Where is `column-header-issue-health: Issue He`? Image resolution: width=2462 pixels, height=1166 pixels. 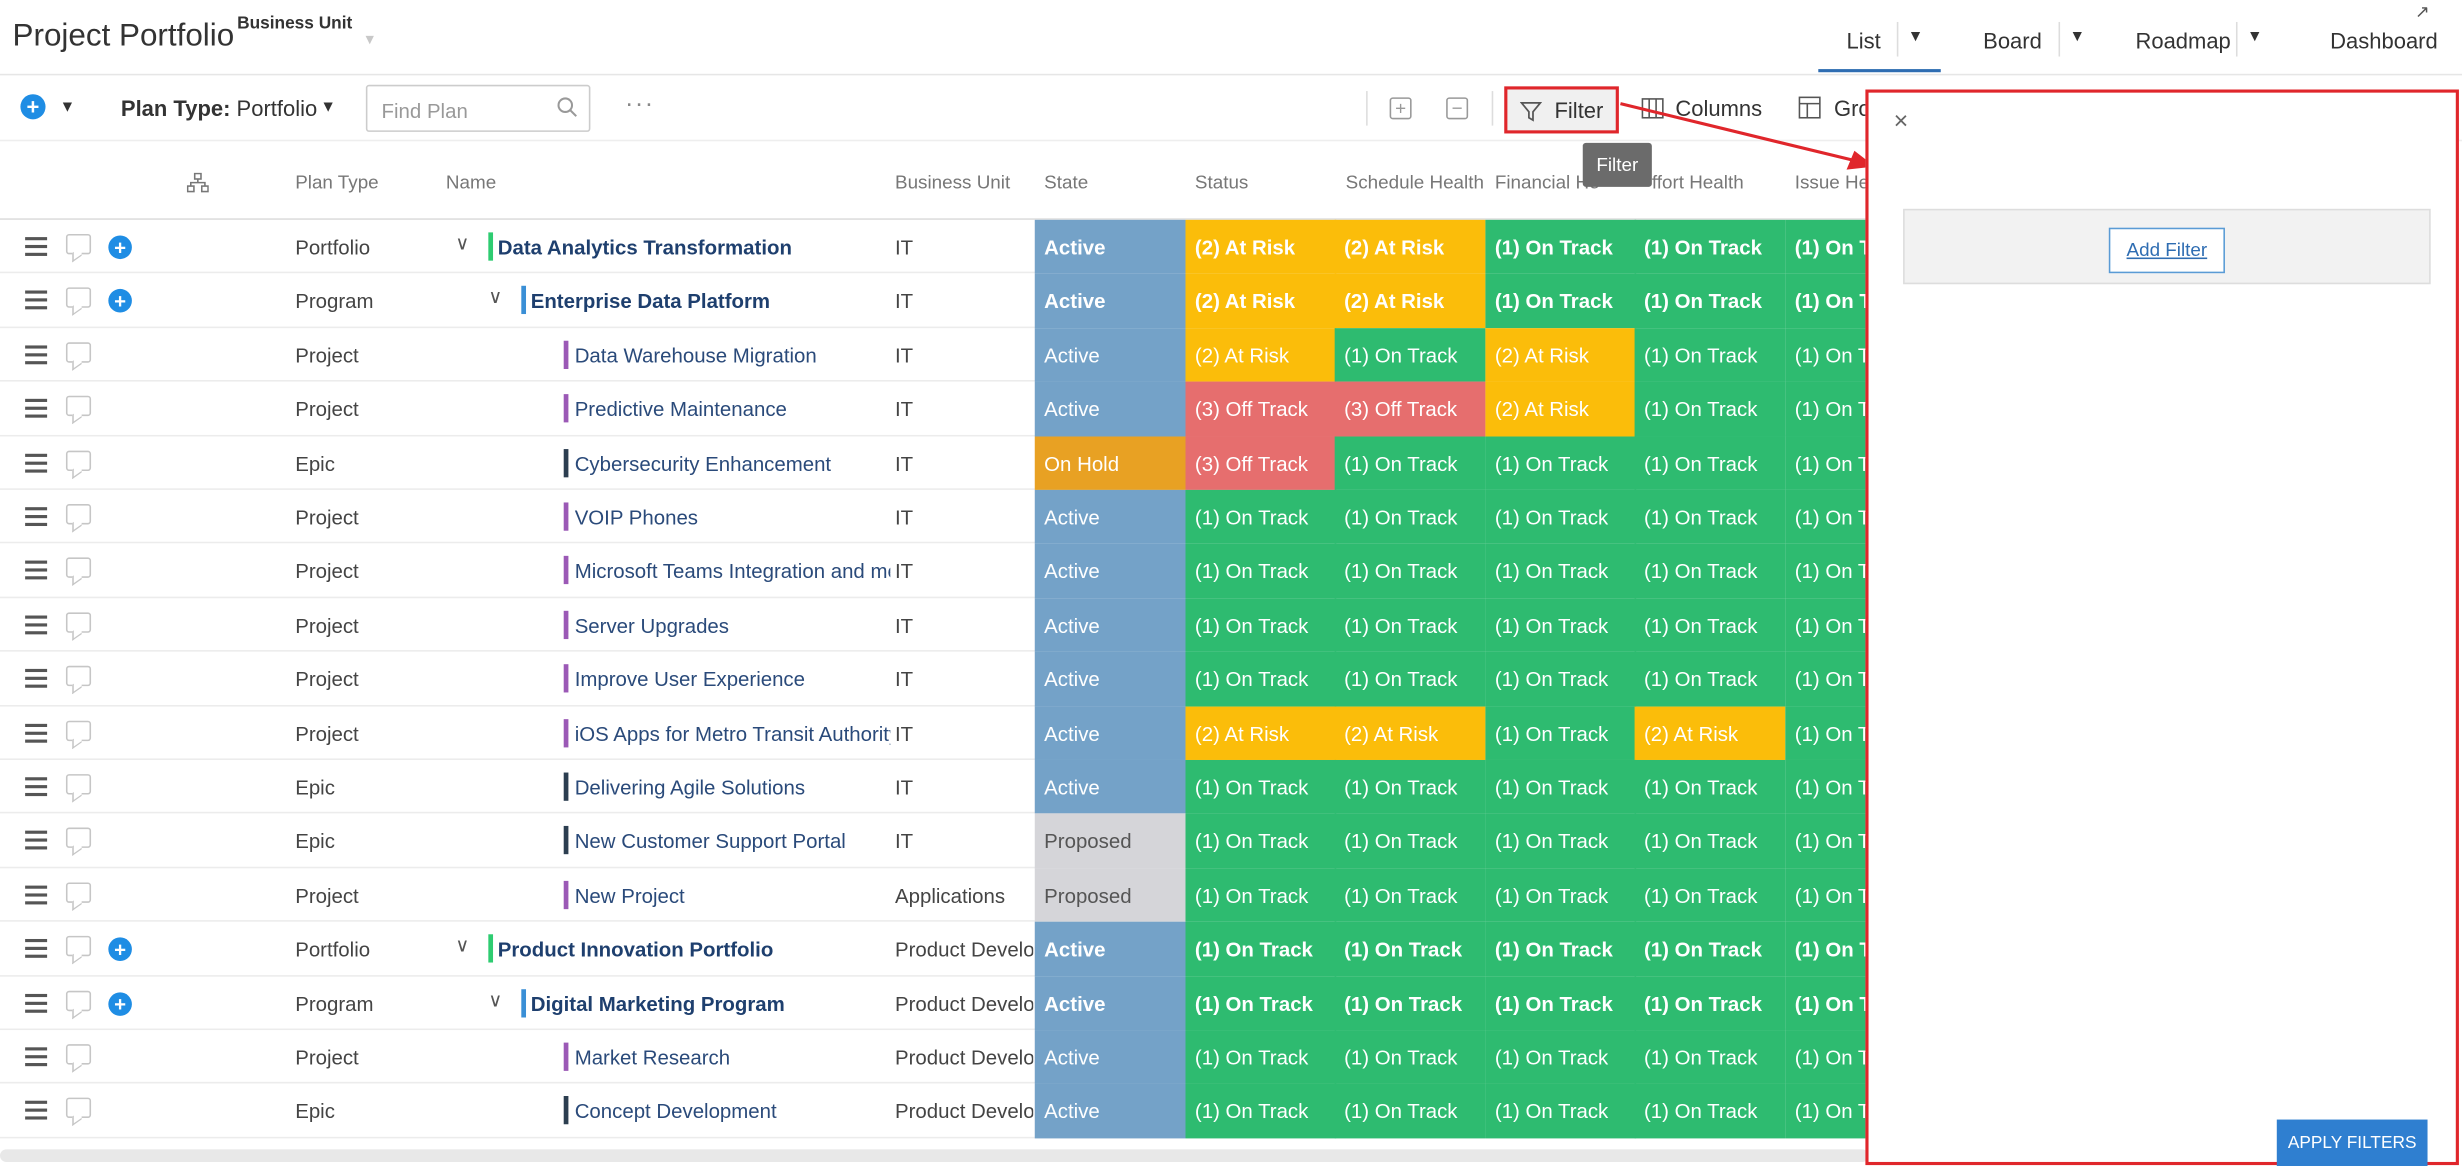 column-header-issue-health: Issue He is located at coordinates (1832, 182).